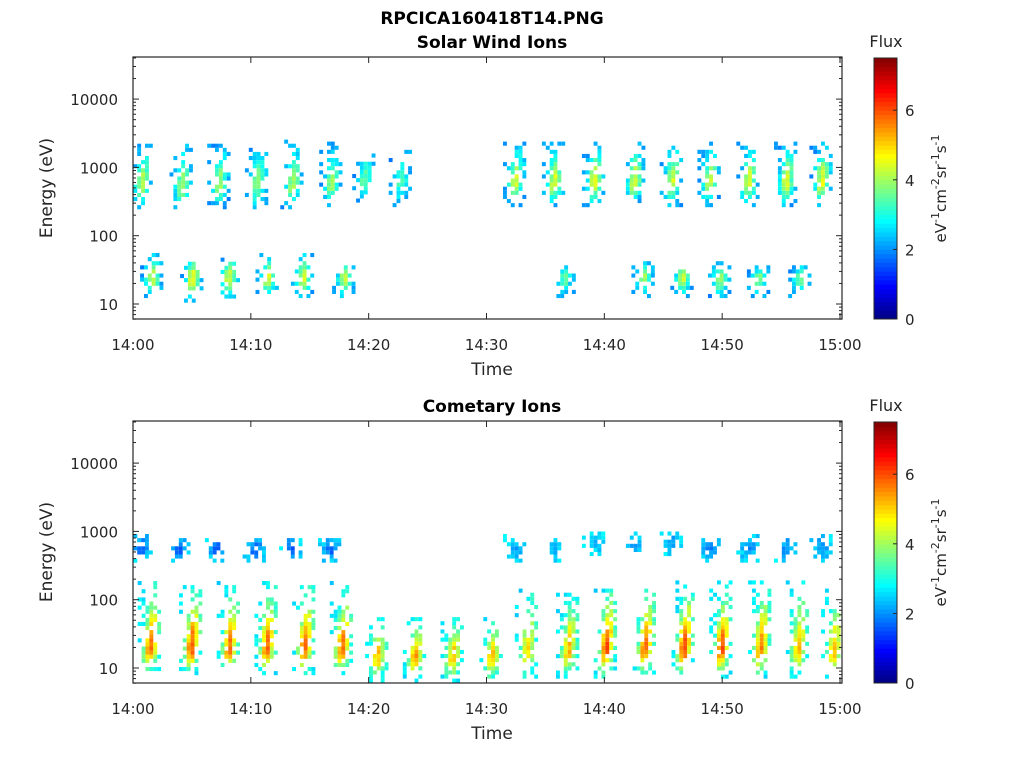 This screenshot has width=1024, height=768. What do you see at coordinates (483, 221) in the screenshot?
I see `heatmap-cells` at bounding box center [483, 221].